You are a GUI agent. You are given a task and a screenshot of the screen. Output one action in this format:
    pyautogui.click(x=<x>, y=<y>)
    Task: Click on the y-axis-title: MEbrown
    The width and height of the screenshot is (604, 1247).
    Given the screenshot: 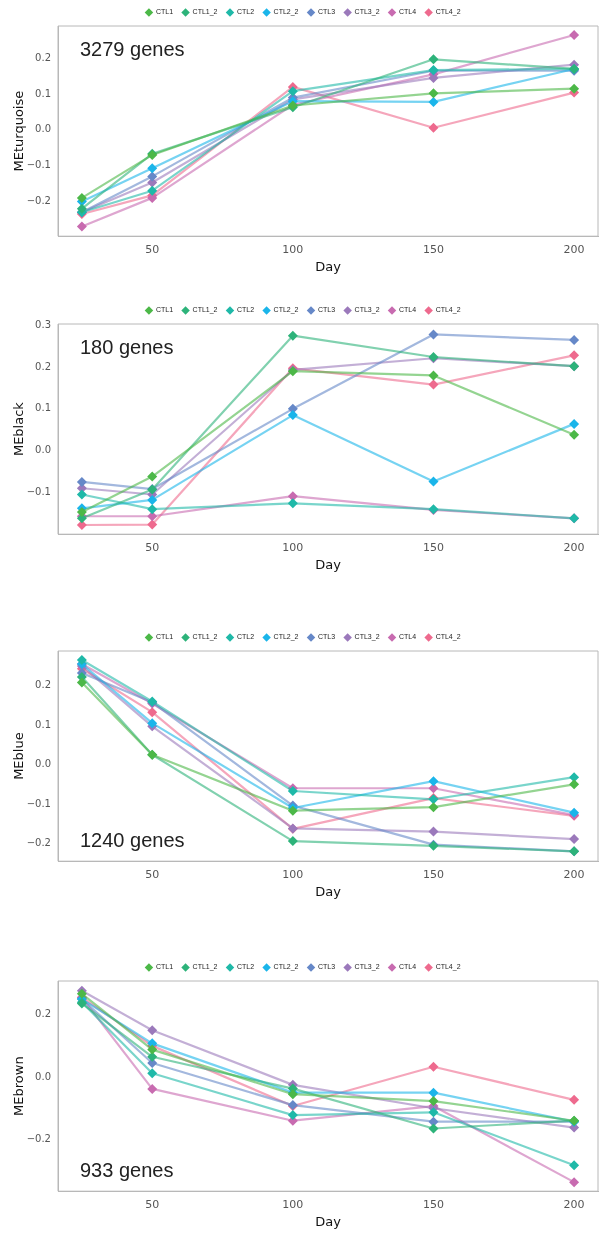 What is the action you would take?
    pyautogui.click(x=19, y=1086)
    